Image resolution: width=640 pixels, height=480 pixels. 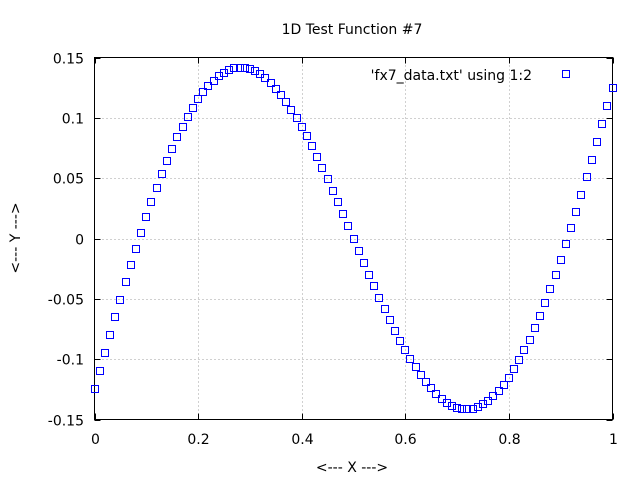 What do you see at coordinates (302, 440) in the screenshot?
I see `x-tick-label: 0.4` at bounding box center [302, 440].